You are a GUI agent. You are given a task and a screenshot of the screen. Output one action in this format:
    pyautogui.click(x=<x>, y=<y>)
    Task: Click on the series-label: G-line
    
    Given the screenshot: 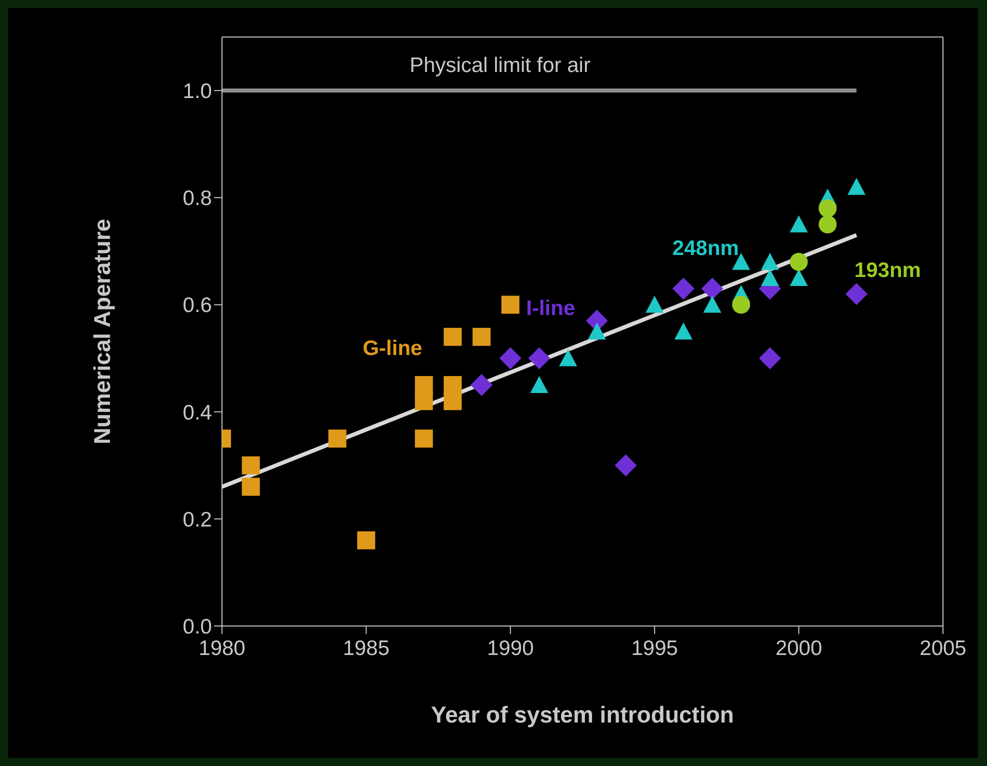 What is the action you would take?
    pyautogui.click(x=392, y=348)
    